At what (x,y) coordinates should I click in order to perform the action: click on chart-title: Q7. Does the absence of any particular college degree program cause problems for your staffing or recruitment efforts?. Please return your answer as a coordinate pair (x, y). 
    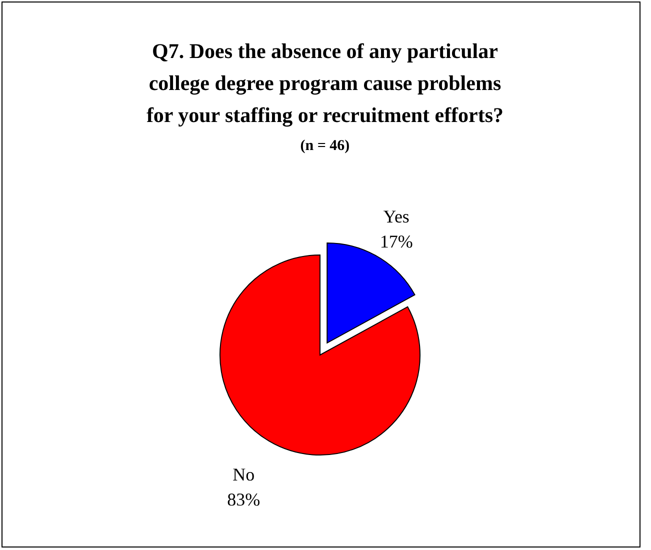
    Looking at the image, I should click on (325, 83).